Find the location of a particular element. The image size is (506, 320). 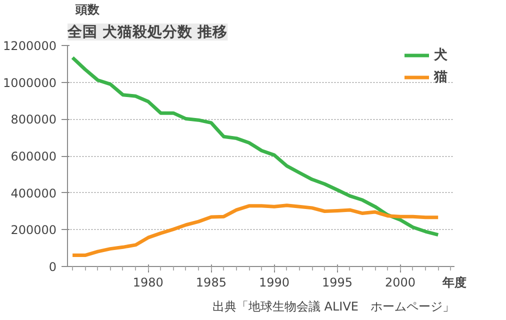

x-tick-label: 1980 is located at coordinates (148, 283).